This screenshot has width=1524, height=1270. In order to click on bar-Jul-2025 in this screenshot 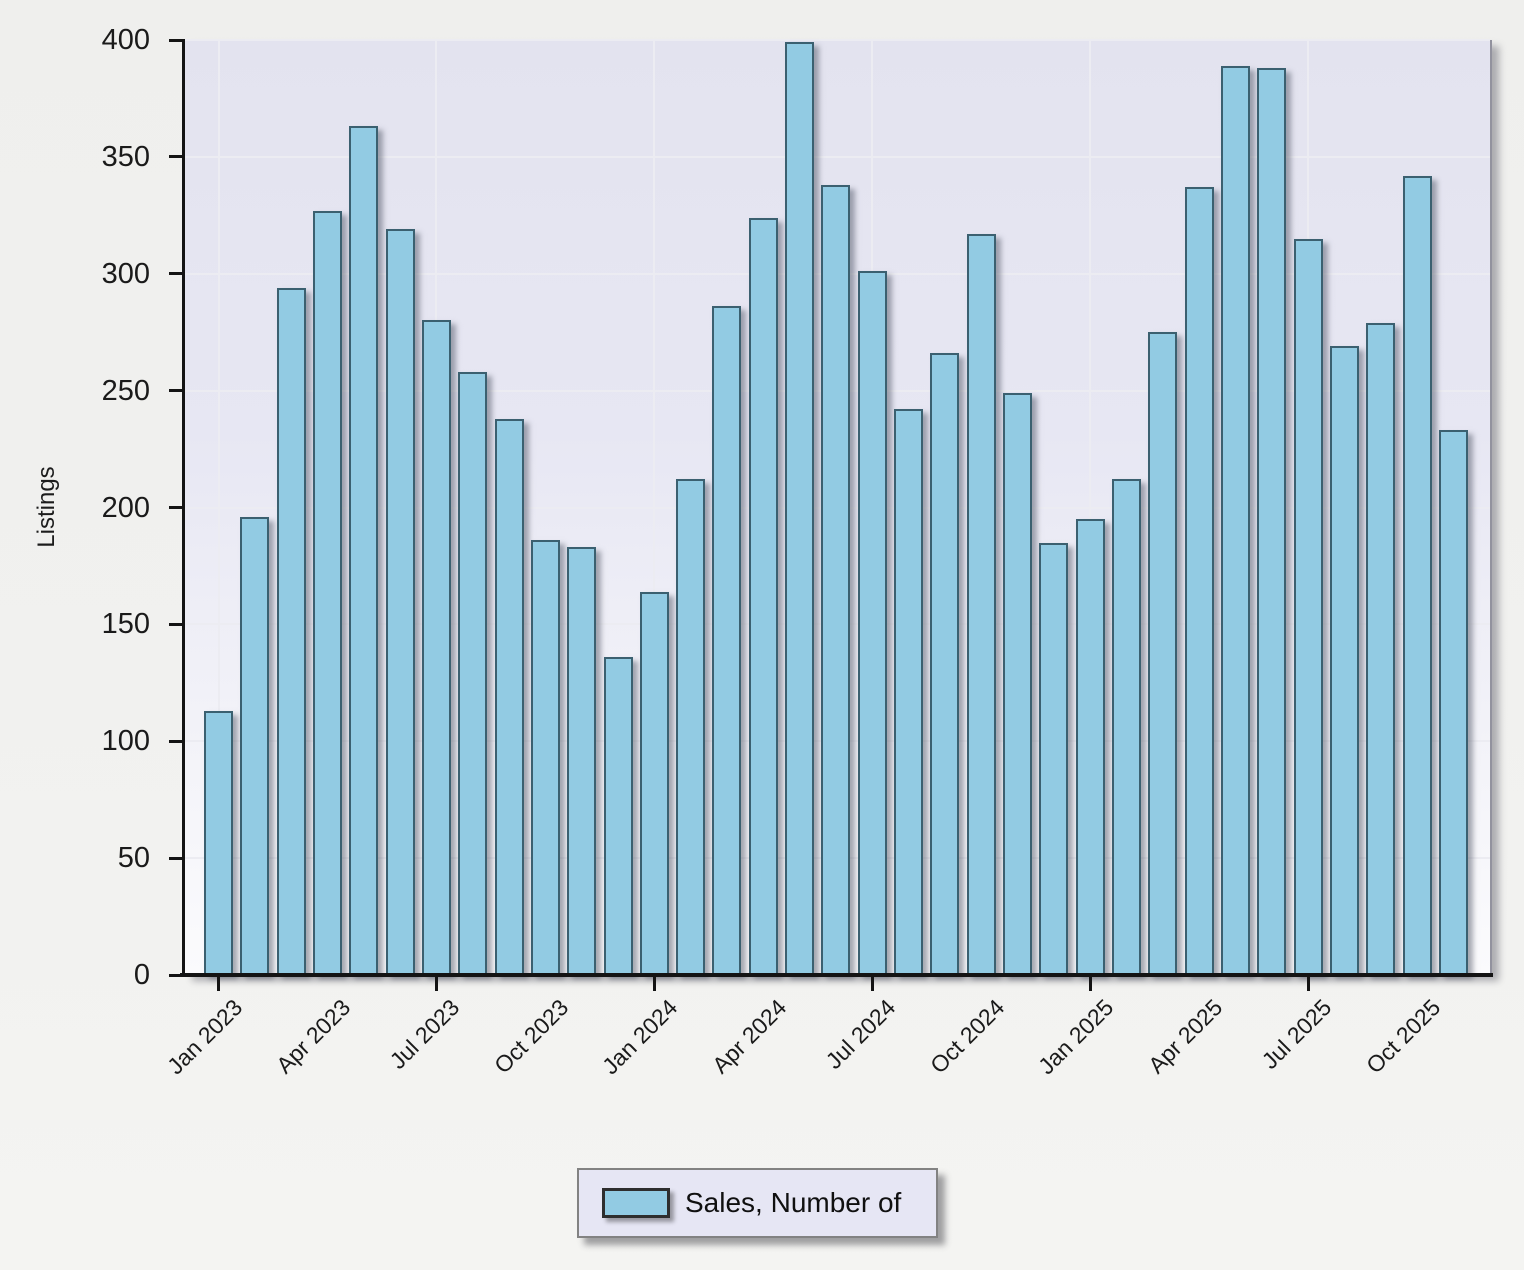, I will do `click(1308, 607)`.